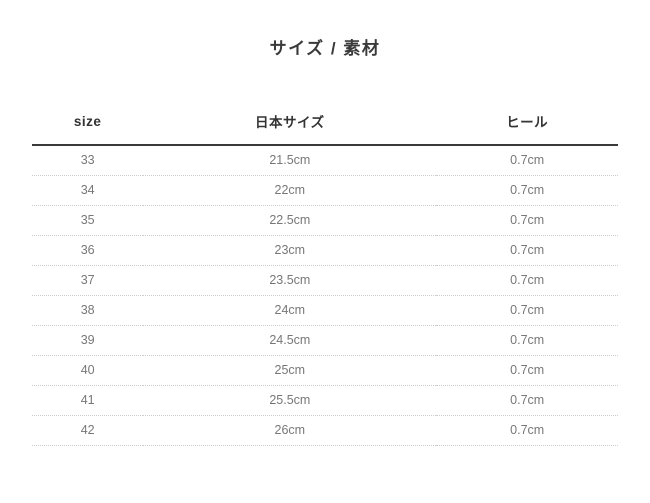 The width and height of the screenshot is (650, 503). I want to click on cell-jp_size: 23cm, so click(290, 250).